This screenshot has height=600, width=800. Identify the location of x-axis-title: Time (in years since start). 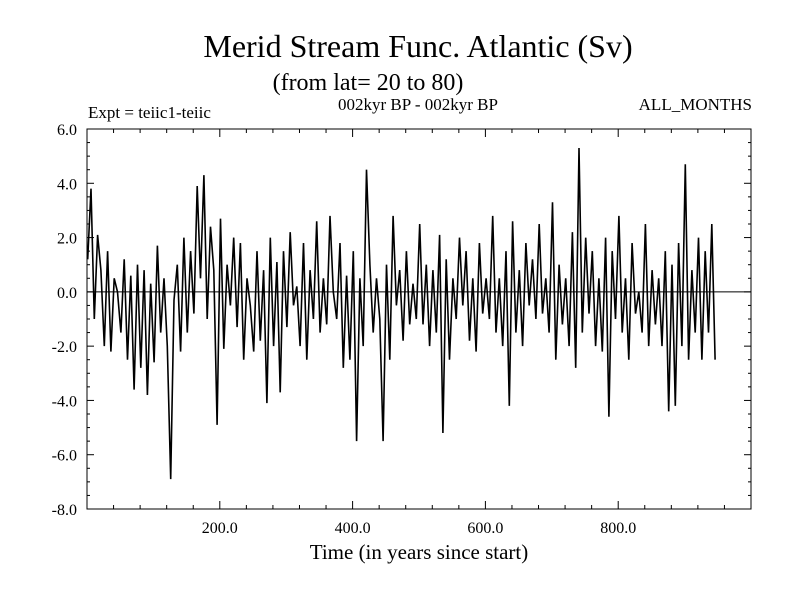
(419, 552).